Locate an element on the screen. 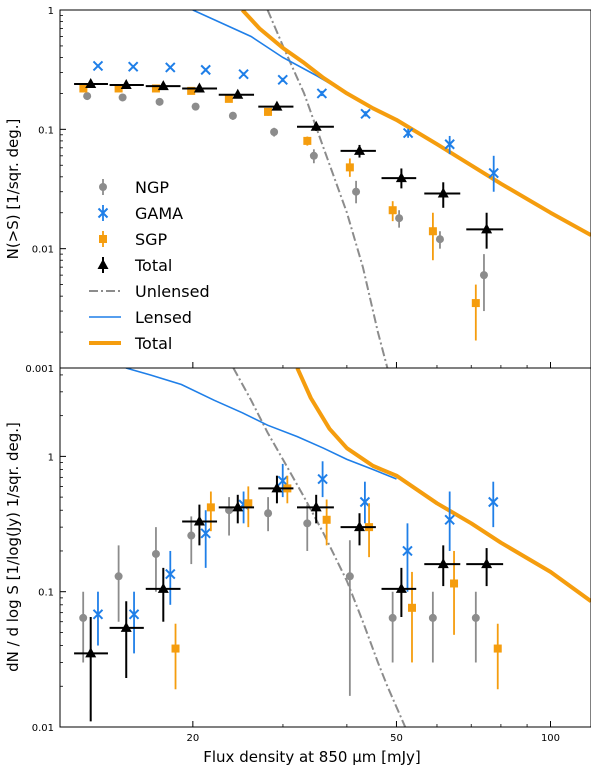 The height and width of the screenshot is (771, 591). legend-label: Unlensed is located at coordinates (172, 291).